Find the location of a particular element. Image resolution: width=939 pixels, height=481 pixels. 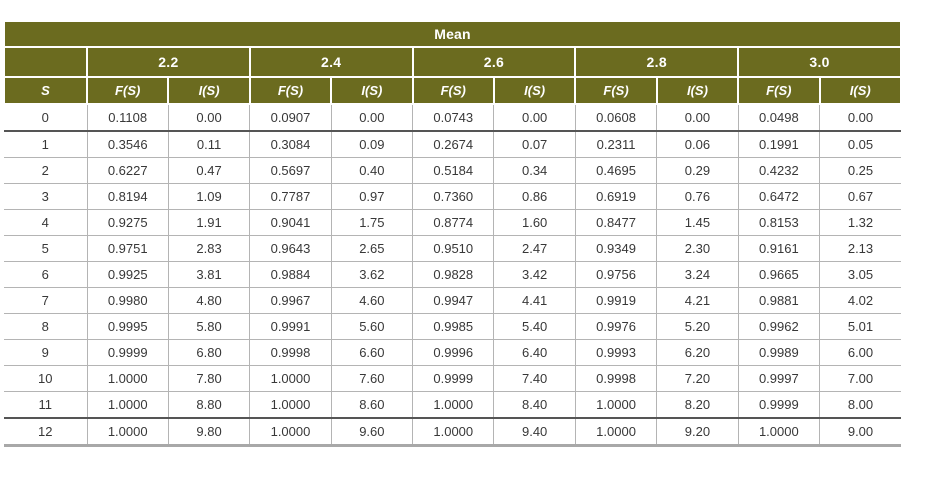

table-title: Mean is located at coordinates (452, 34).